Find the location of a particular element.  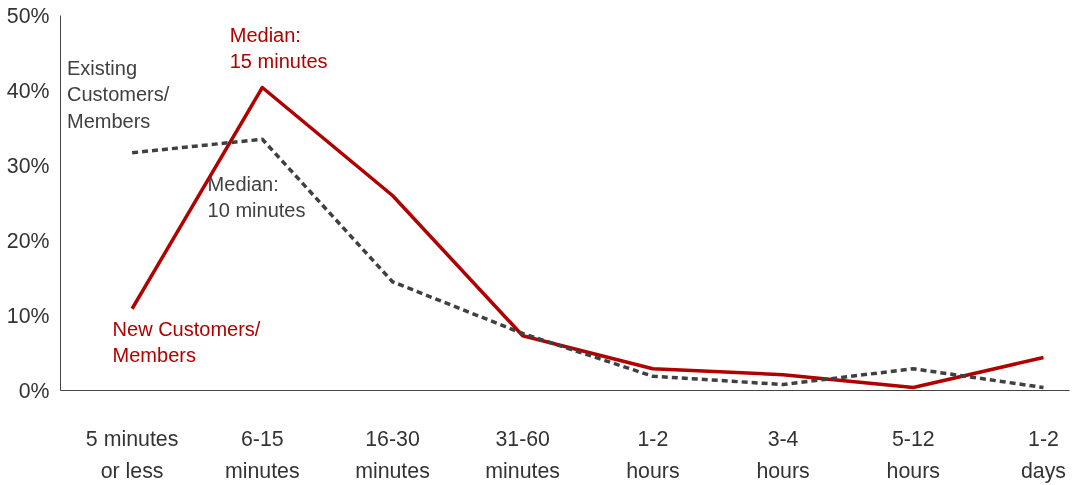

annotation: Median: 15 minutes is located at coordinates (278, 48).